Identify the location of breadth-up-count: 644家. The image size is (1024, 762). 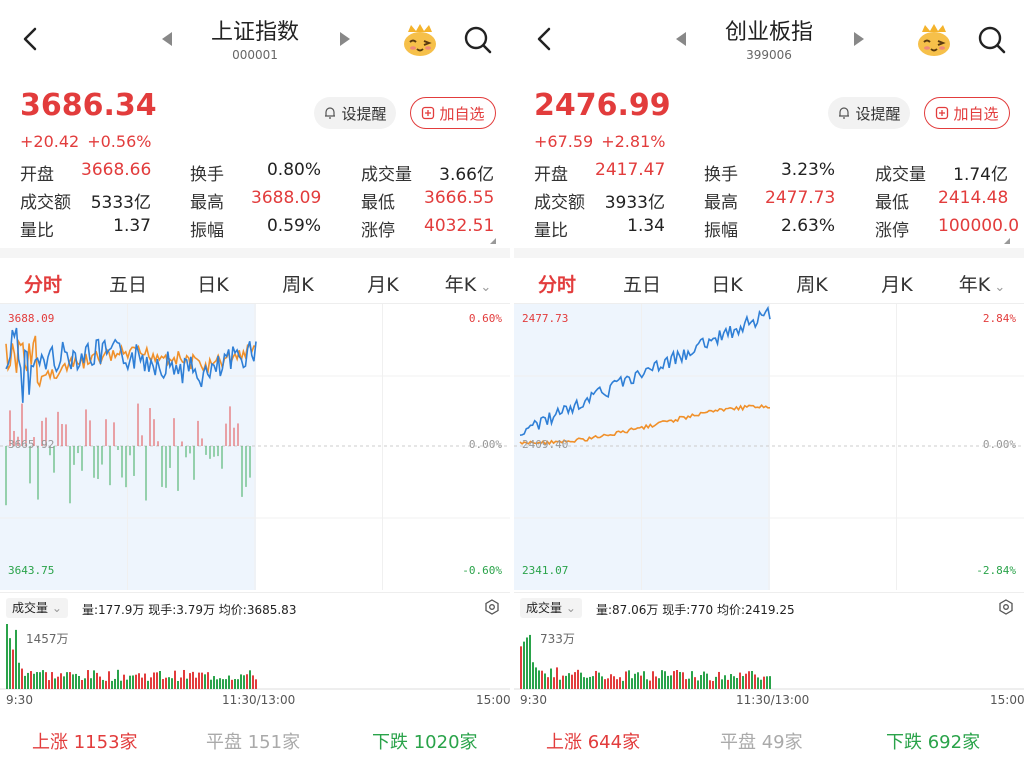
(614, 742).